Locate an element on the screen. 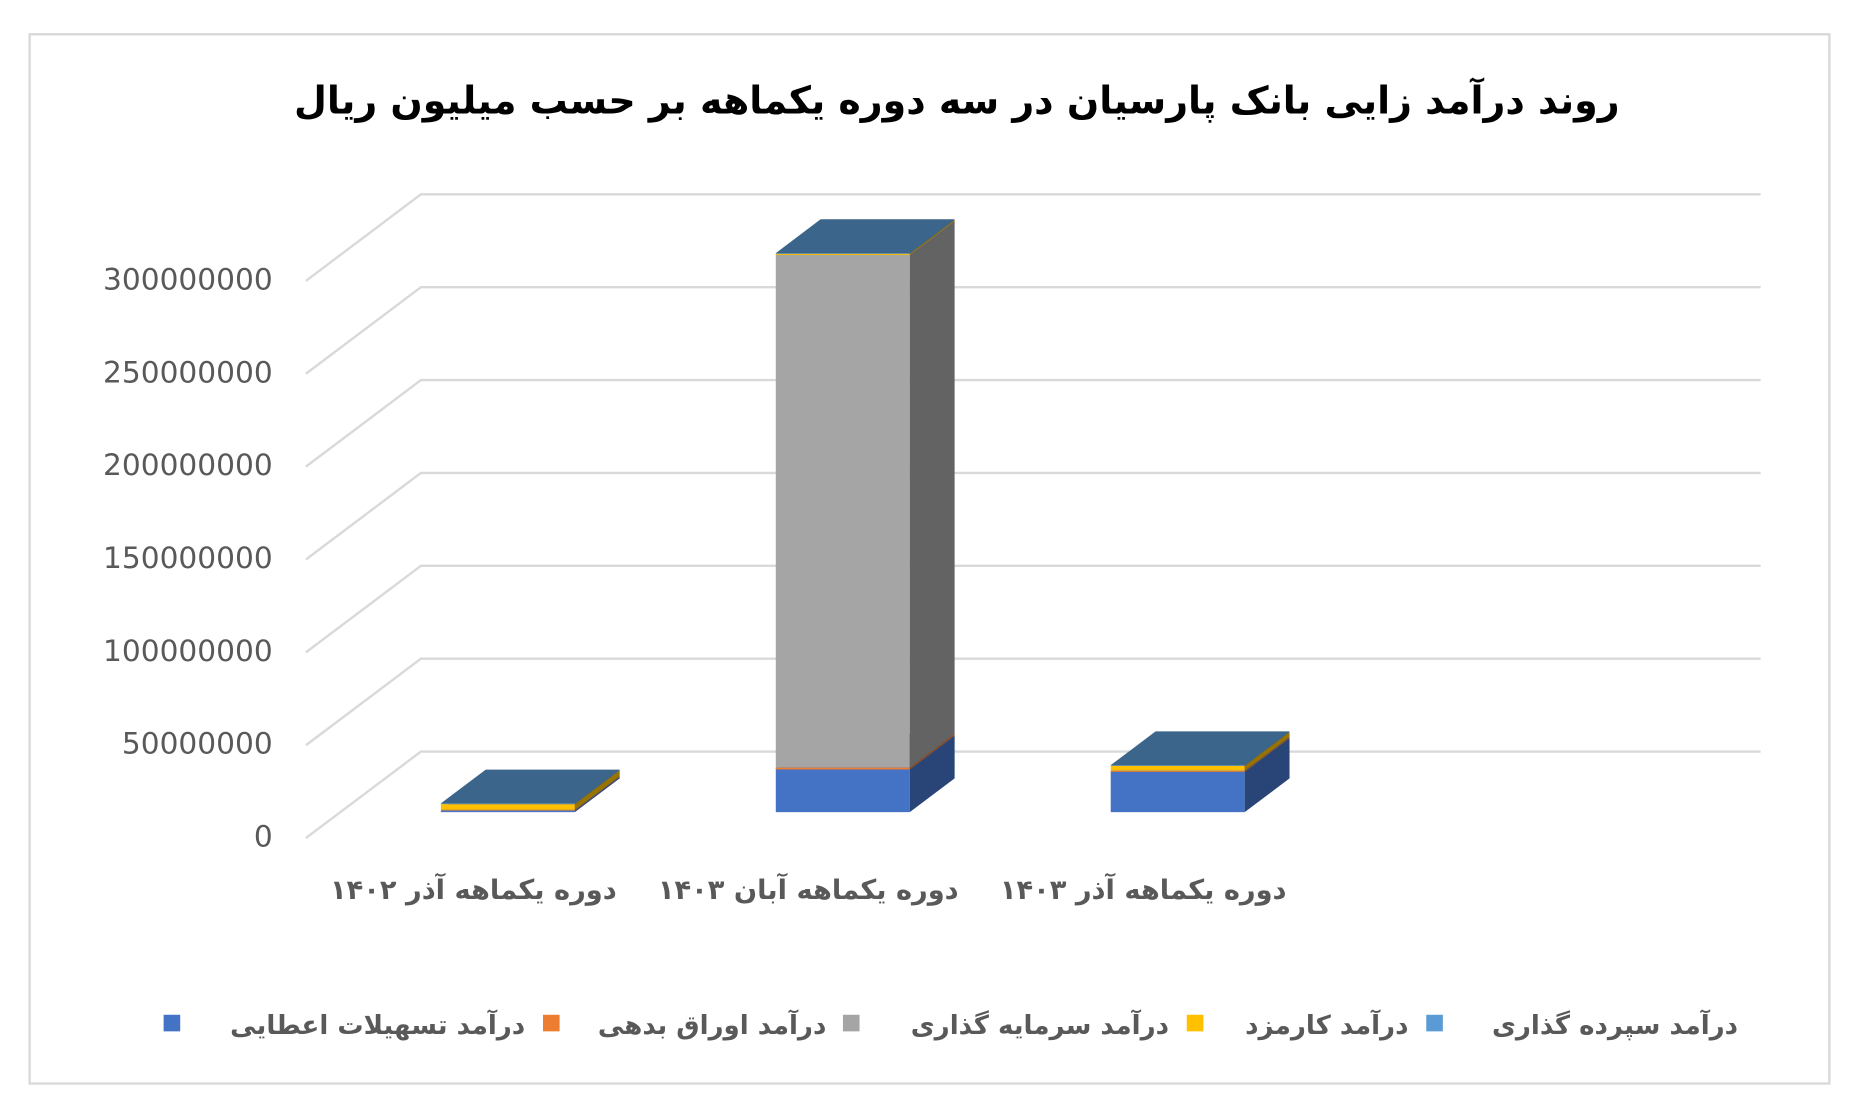  y-tick-label: 100000000 is located at coordinates (188, 650).